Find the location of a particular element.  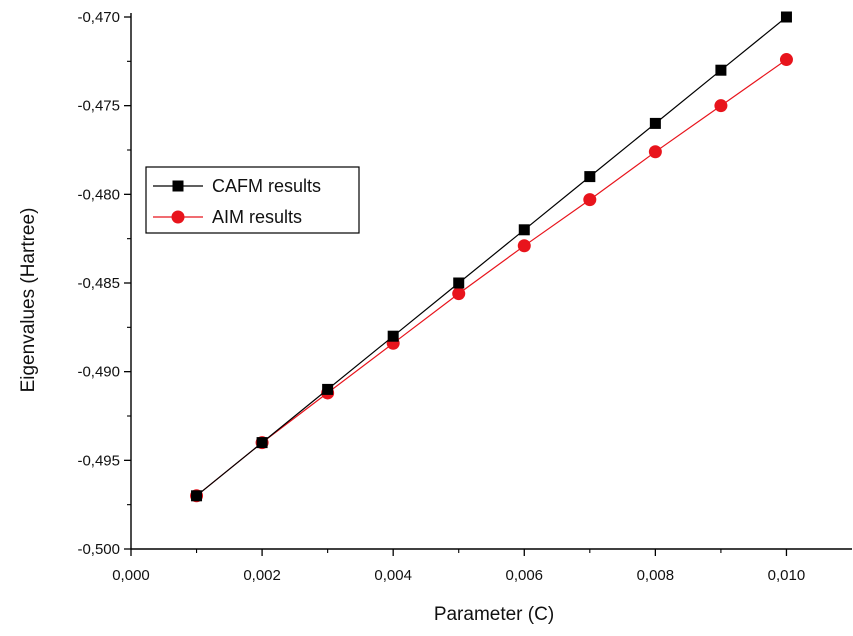

legend-label-cafm: CAFM results is located at coordinates (266, 186).